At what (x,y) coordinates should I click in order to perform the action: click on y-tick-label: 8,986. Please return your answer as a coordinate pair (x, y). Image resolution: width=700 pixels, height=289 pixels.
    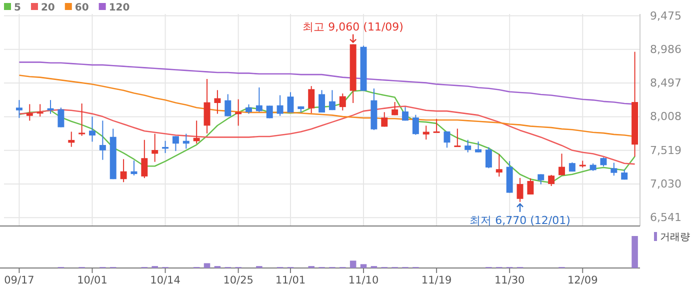
    Looking at the image, I should click on (666, 49).